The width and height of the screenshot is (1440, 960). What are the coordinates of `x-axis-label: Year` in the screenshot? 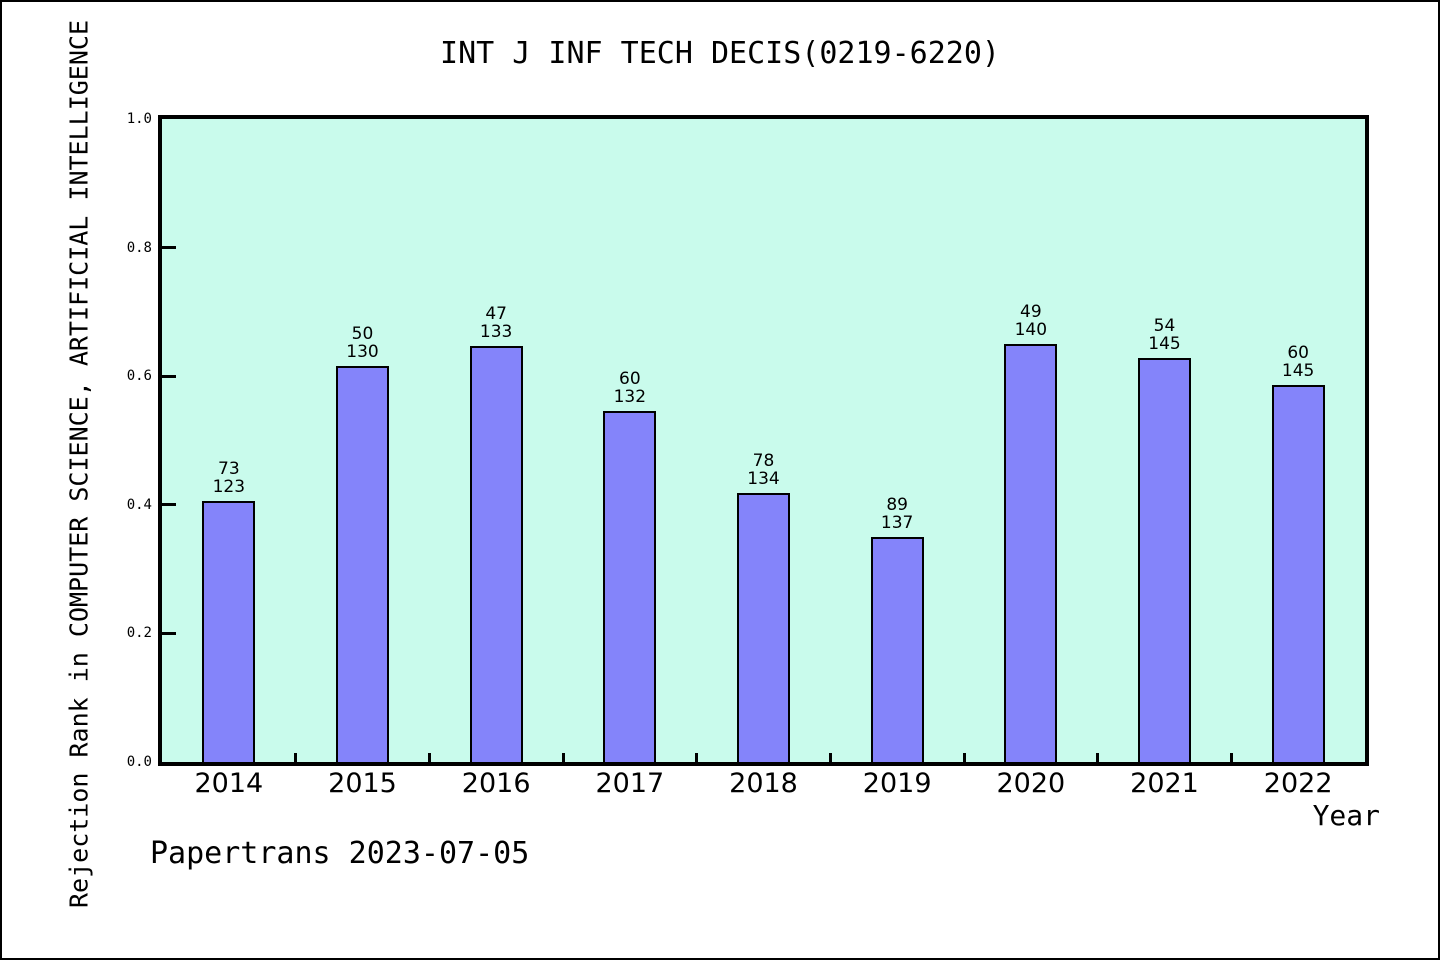 It's located at (1346, 815).